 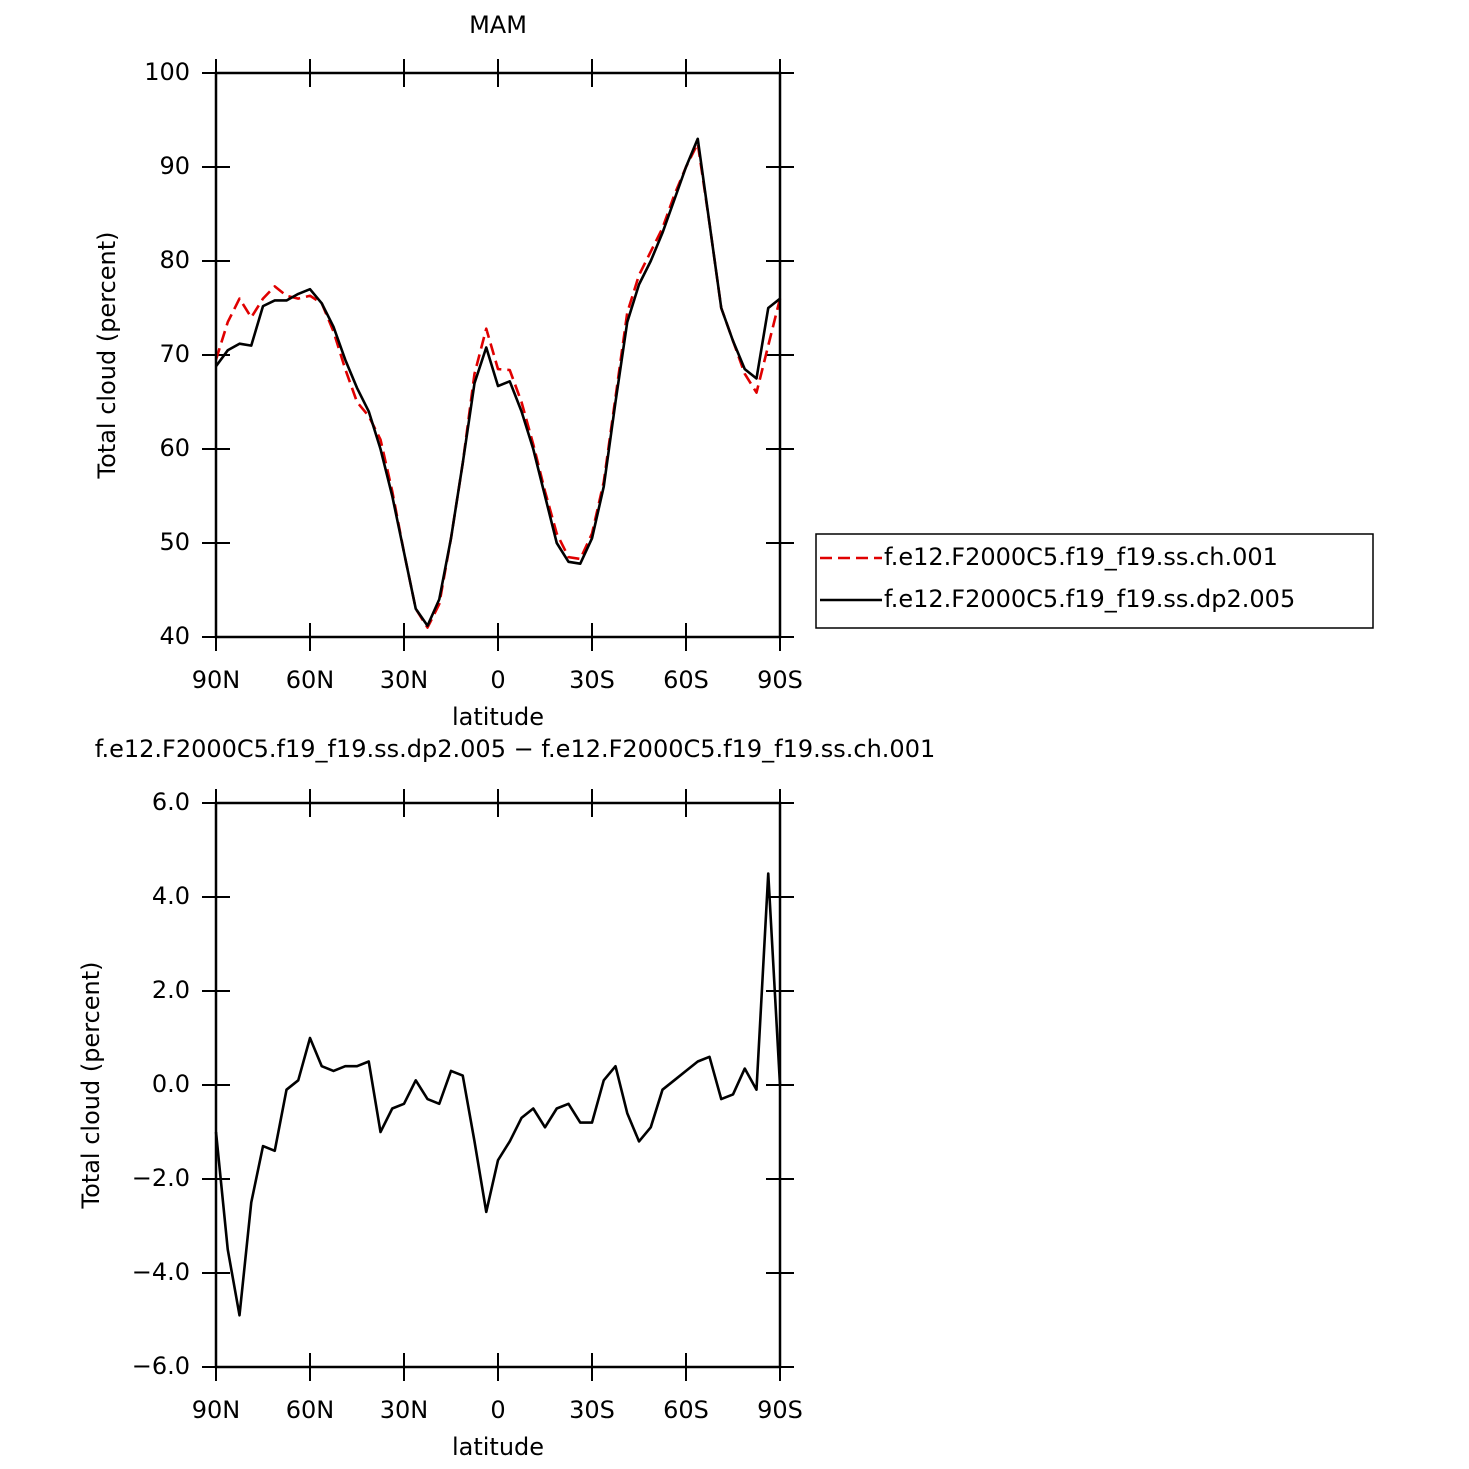 What do you see at coordinates (174, 260) in the screenshot?
I see `y-tick-label: 80` at bounding box center [174, 260].